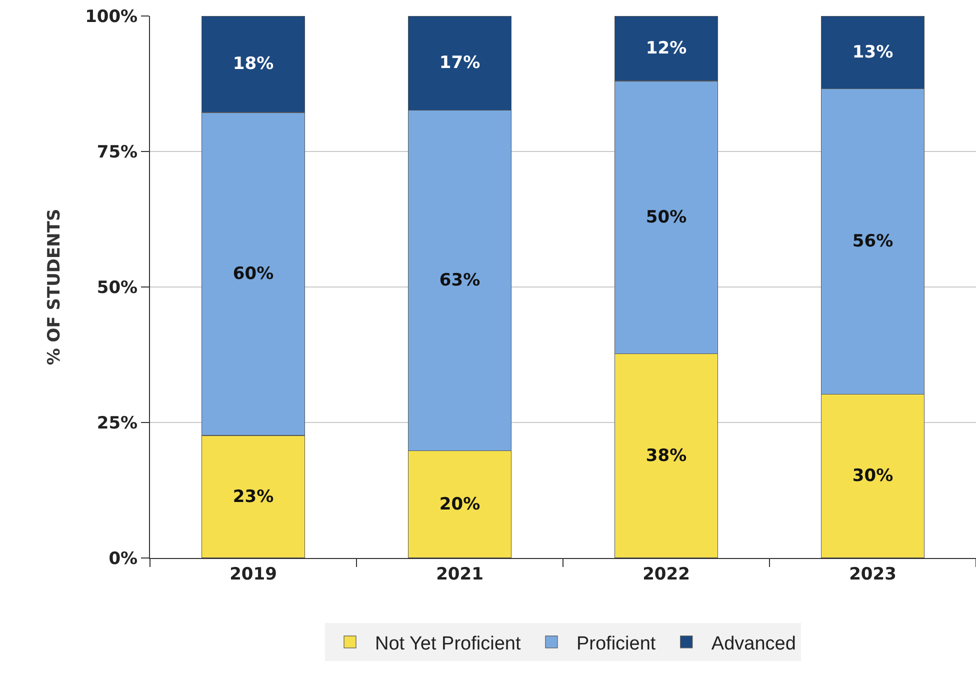 The width and height of the screenshot is (976, 688). Describe the element at coordinates (54, 287) in the screenshot. I see `y-axis-title: % OF STUDENTS` at that location.